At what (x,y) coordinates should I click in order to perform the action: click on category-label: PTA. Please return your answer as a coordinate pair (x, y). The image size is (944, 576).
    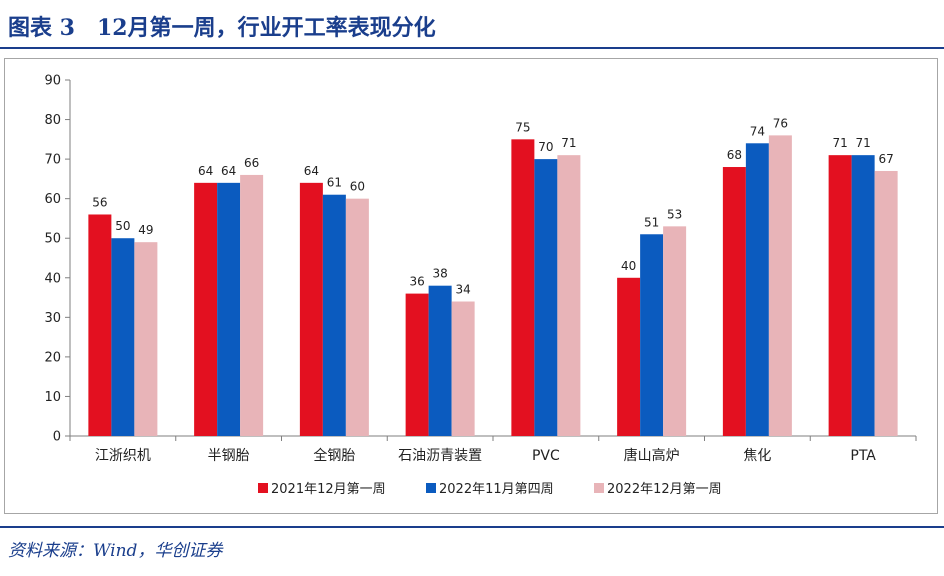
    Looking at the image, I should click on (863, 456).